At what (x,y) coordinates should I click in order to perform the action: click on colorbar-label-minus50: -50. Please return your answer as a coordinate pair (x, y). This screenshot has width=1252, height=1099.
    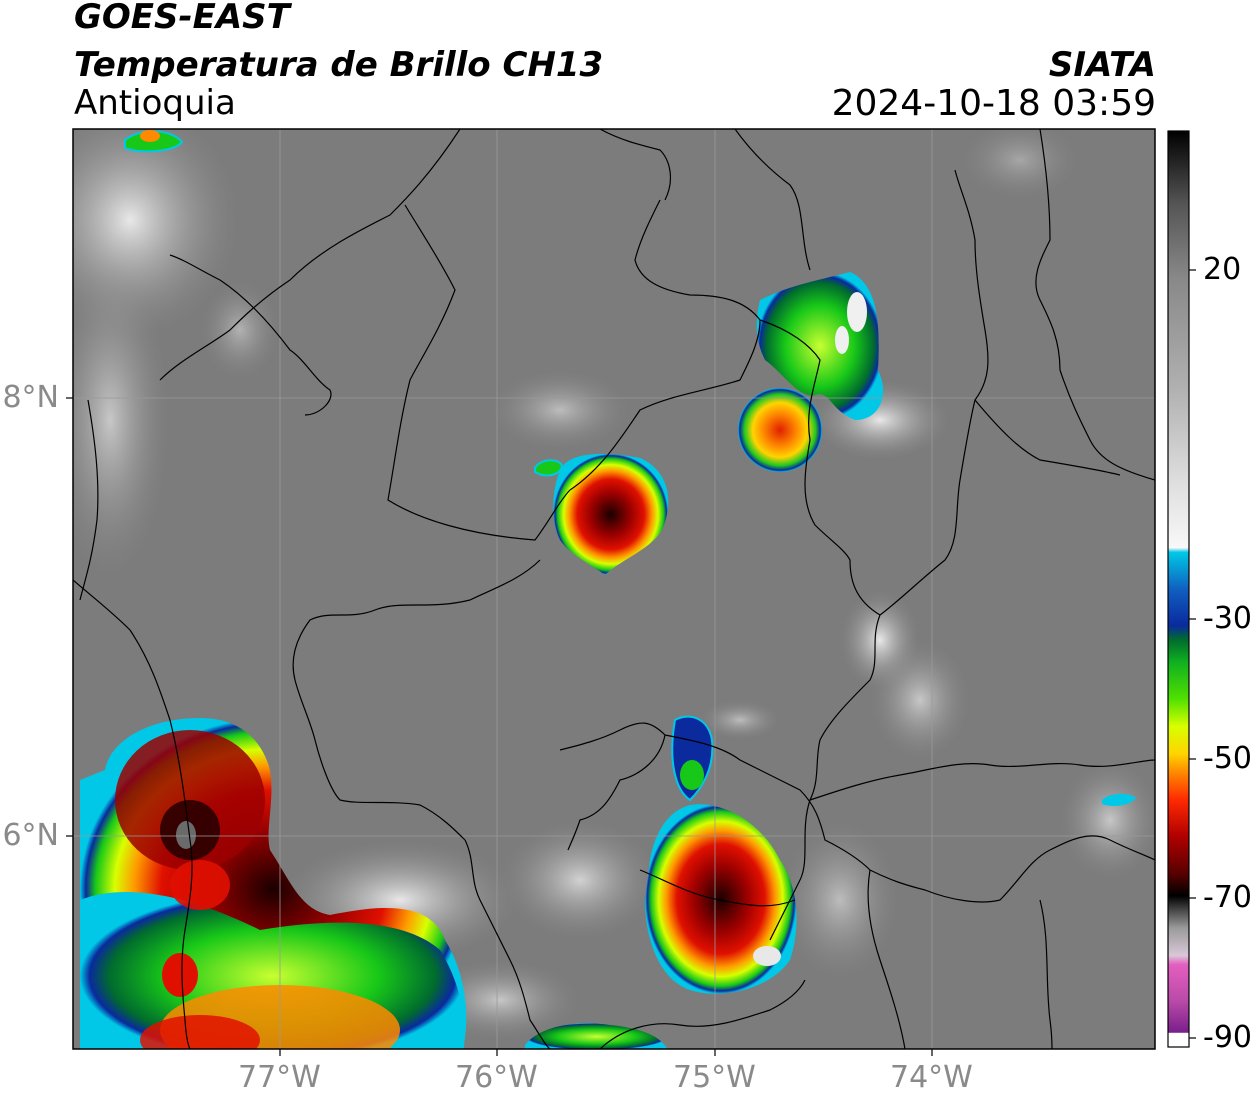
    Looking at the image, I should click on (1227, 758).